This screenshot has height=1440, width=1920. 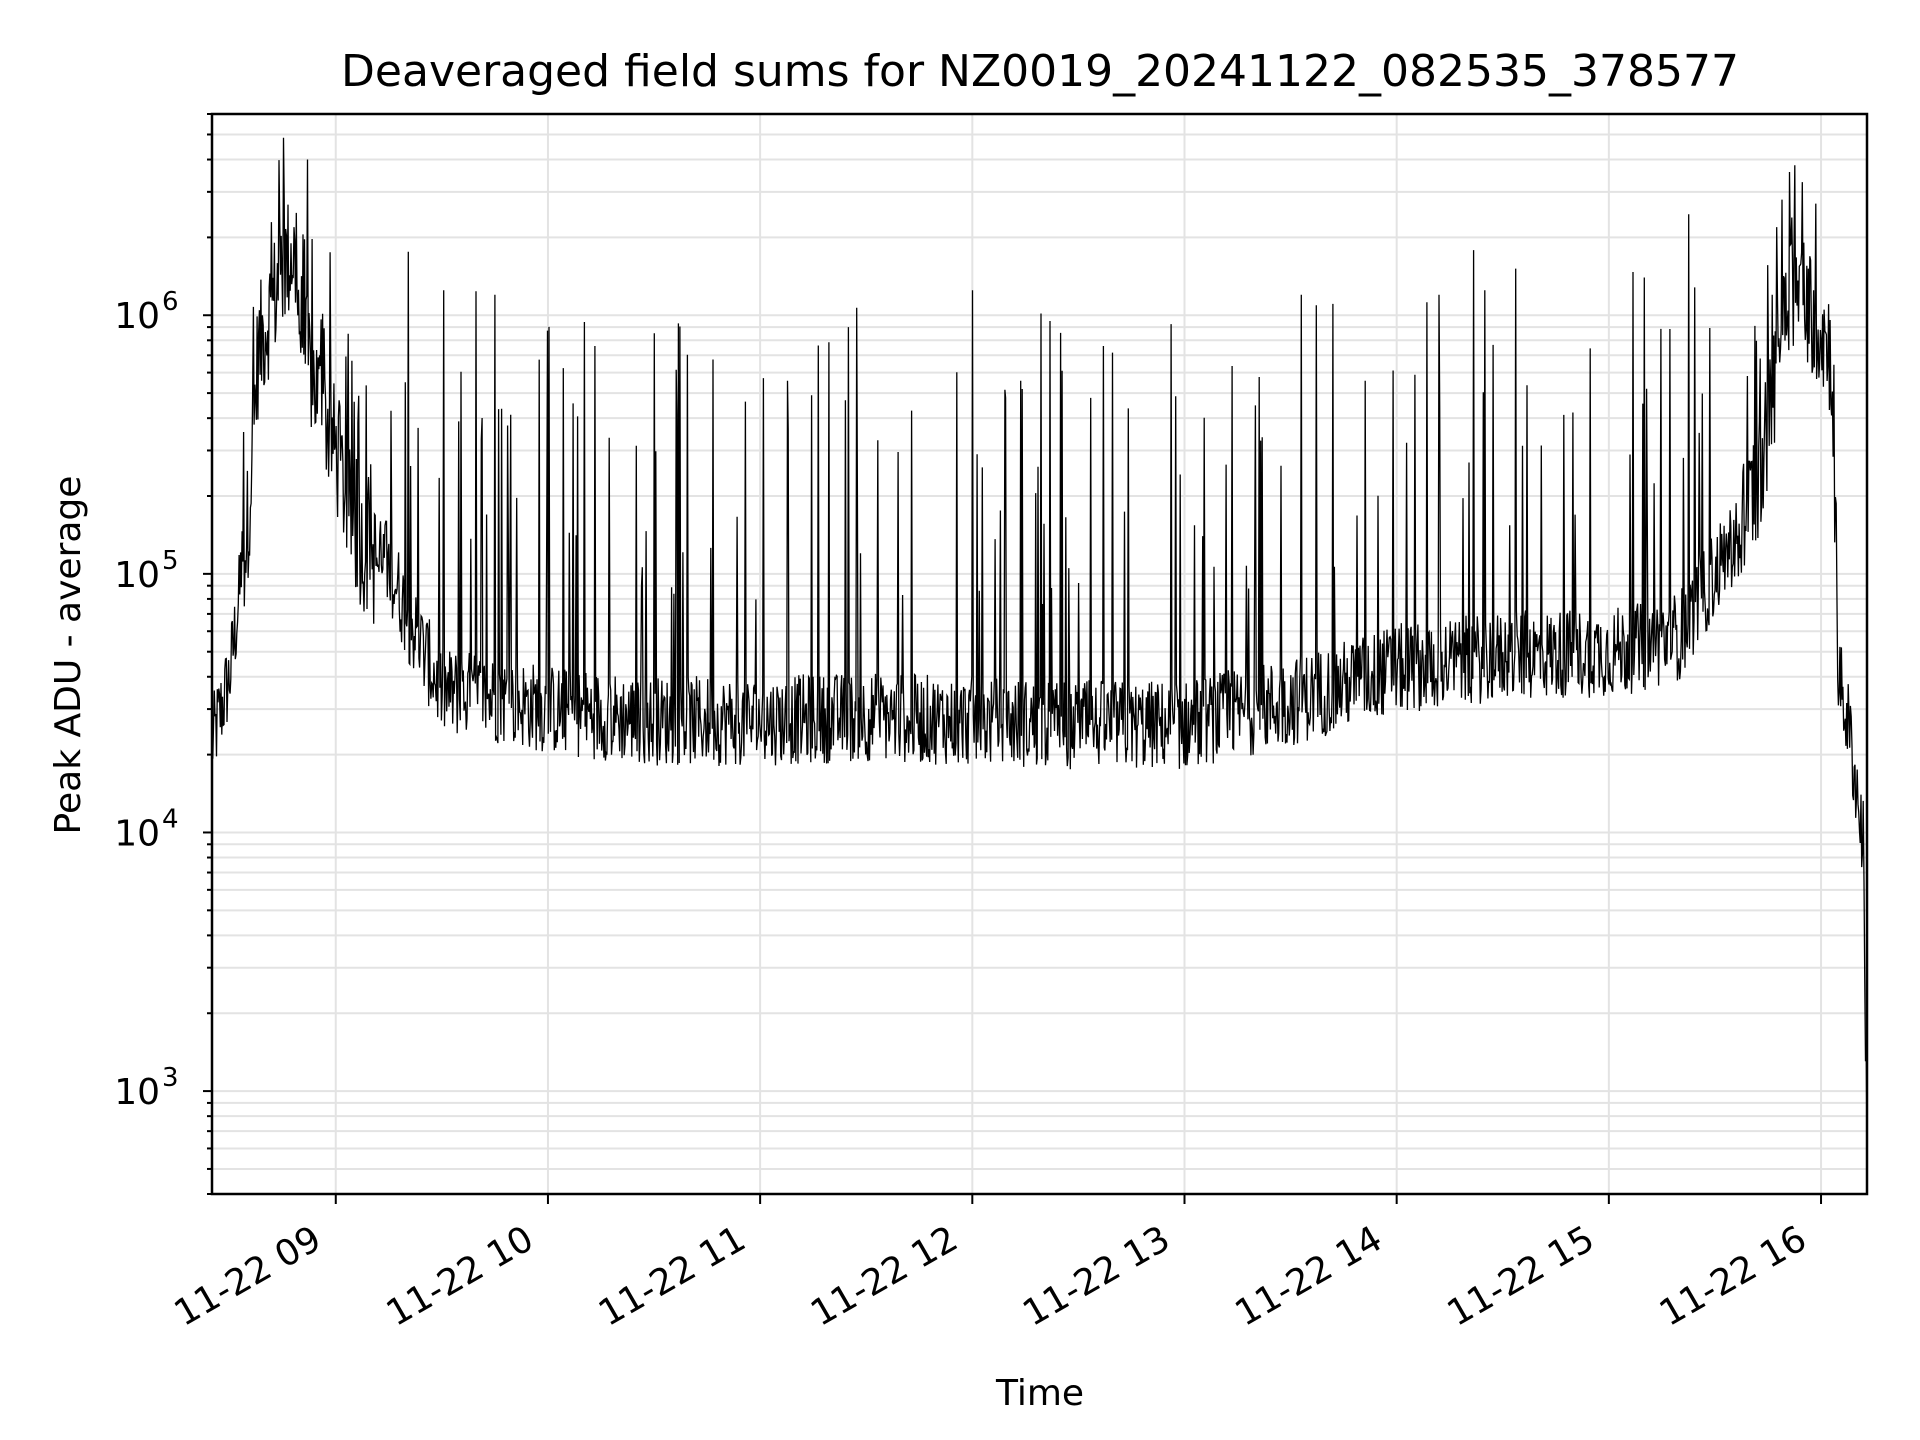 I want to click on x-tick-label: 11-22 14, so click(x=1308, y=1276).